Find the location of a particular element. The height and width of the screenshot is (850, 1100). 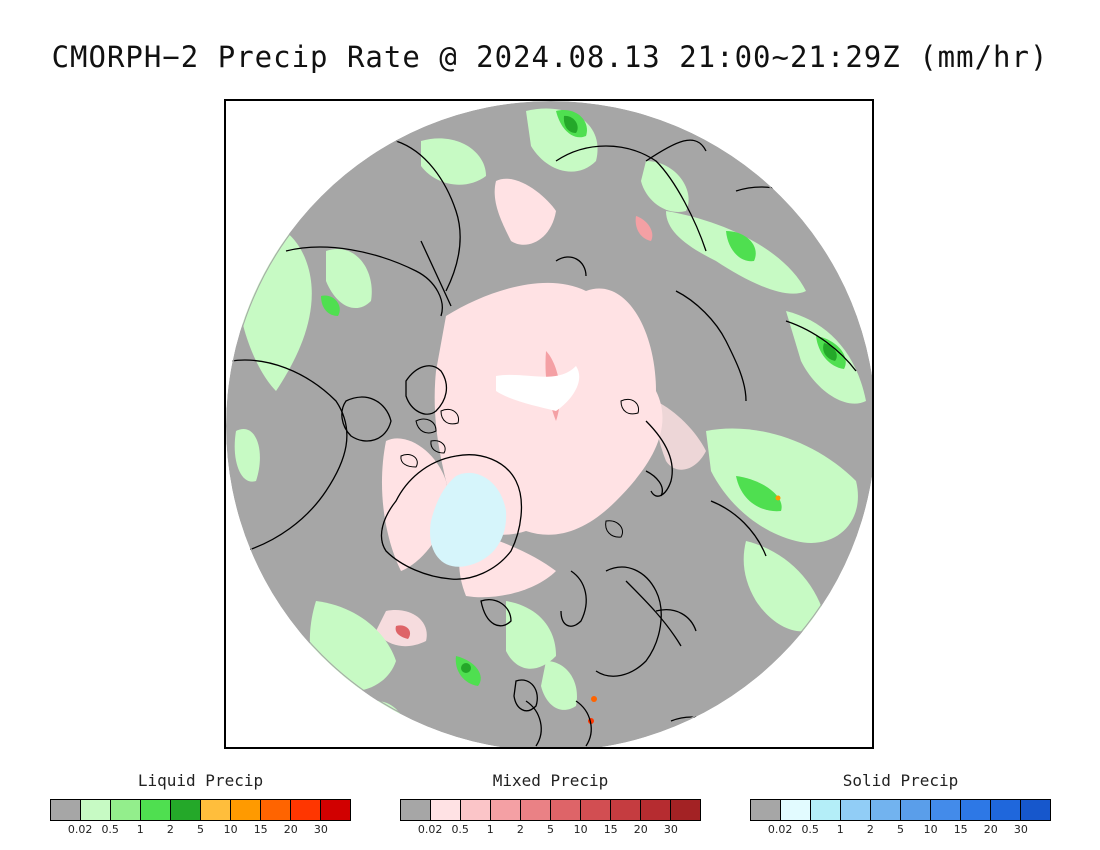

legend-solid: Solid Precip 0.02 0.5 1 2 5 10 15 20 30 is located at coordinates (900, 803).